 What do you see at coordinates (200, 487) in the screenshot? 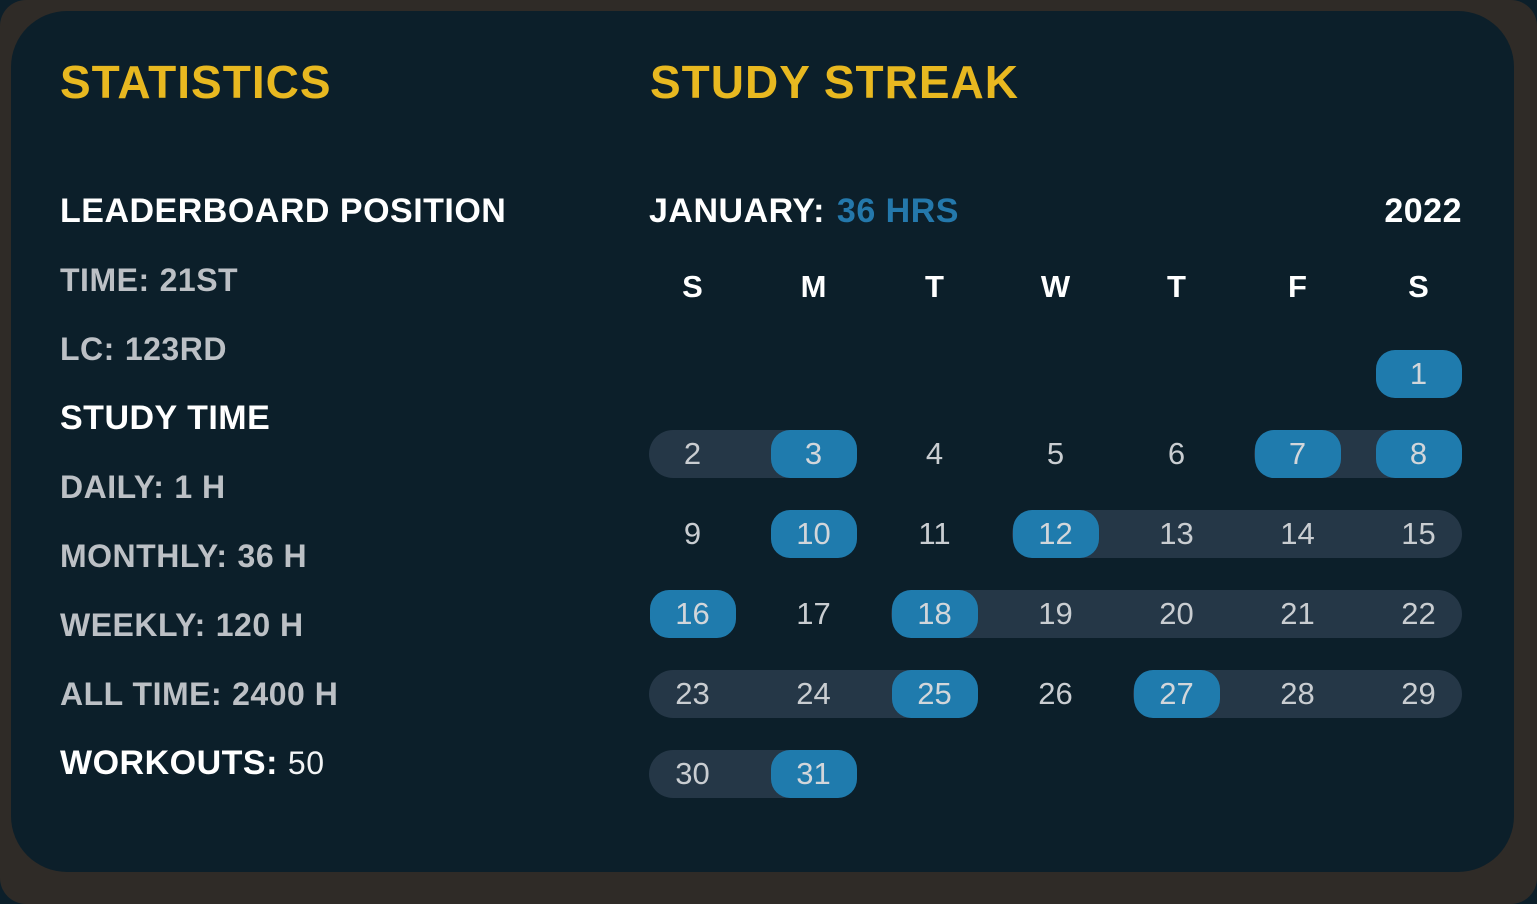
I see `study-time-daily-value: 1 H` at bounding box center [200, 487].